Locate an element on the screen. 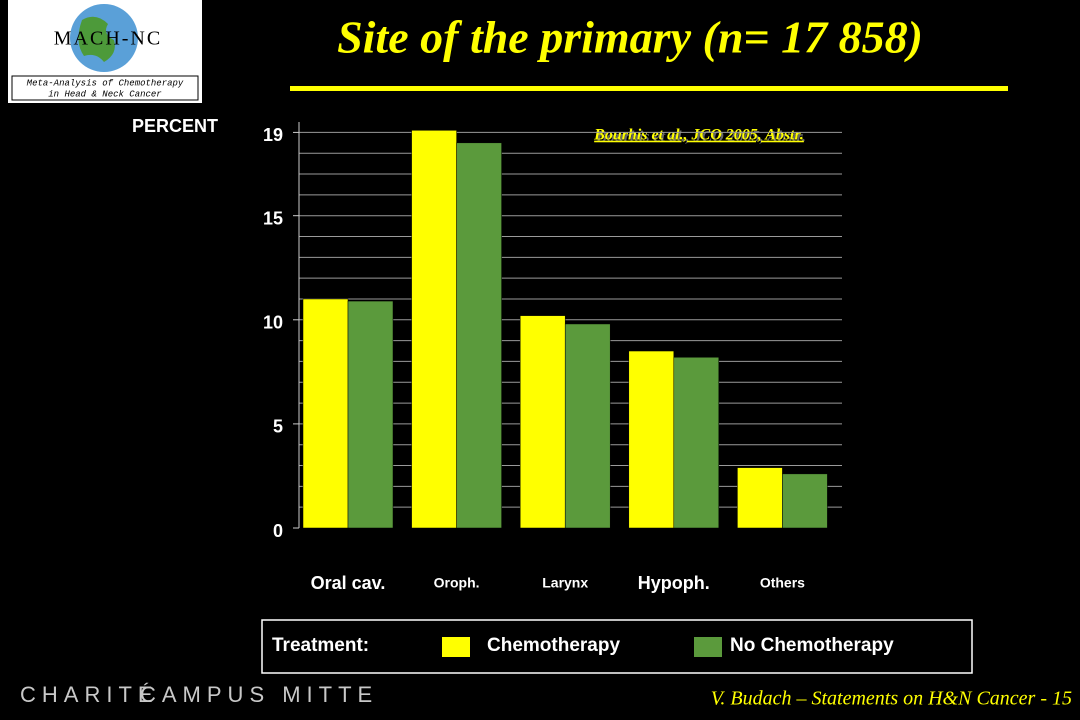 The width and height of the screenshot is (1080, 720). y-tick-label: 0 is located at coordinates (278, 531).